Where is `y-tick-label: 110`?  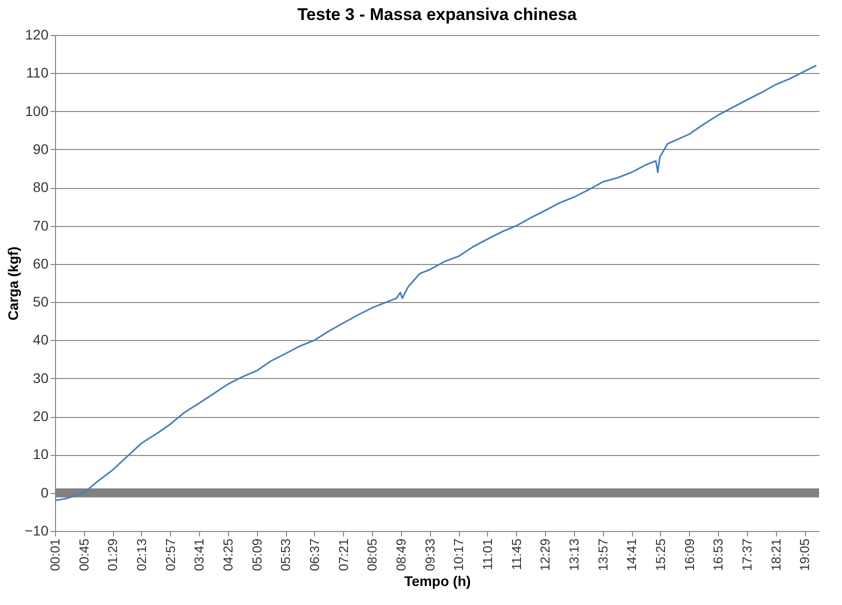
y-tick-label: 110 is located at coordinates (37, 72).